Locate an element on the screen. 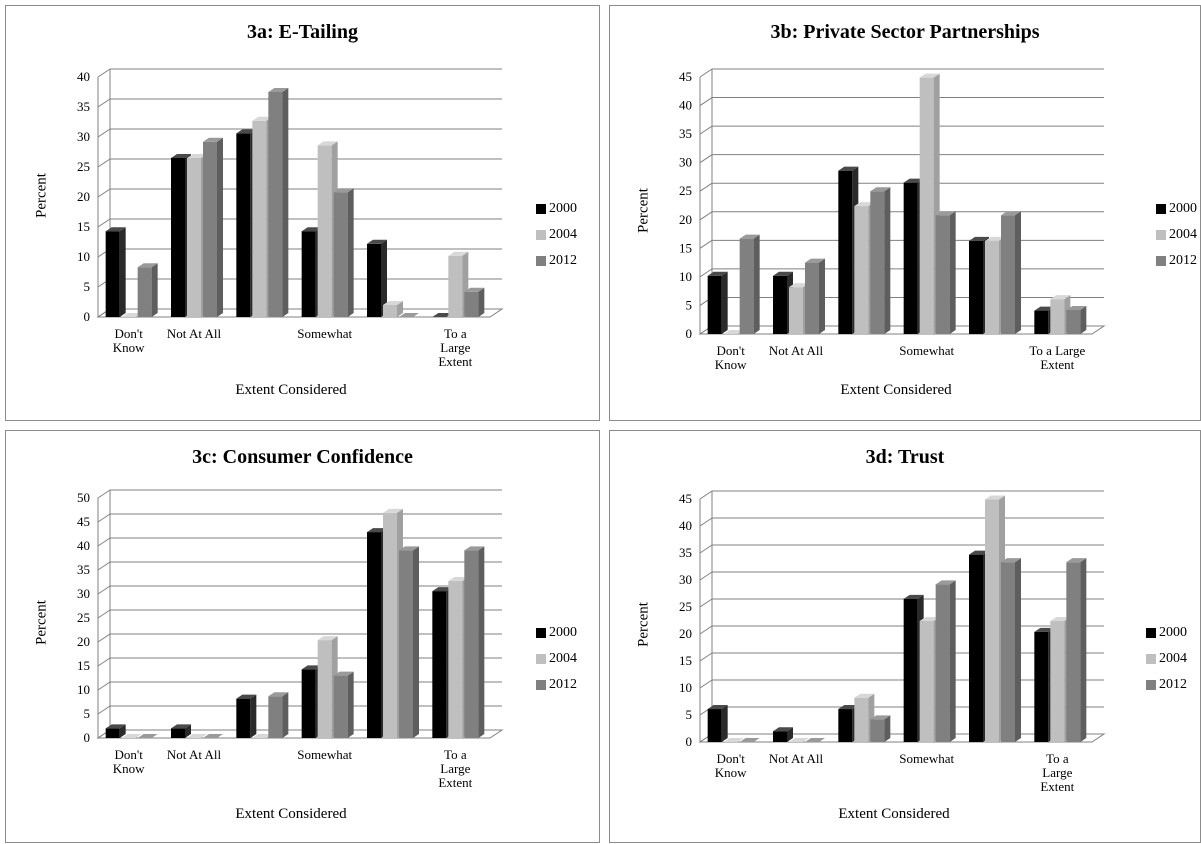  y-tick-label: 0 is located at coordinates (689, 741).